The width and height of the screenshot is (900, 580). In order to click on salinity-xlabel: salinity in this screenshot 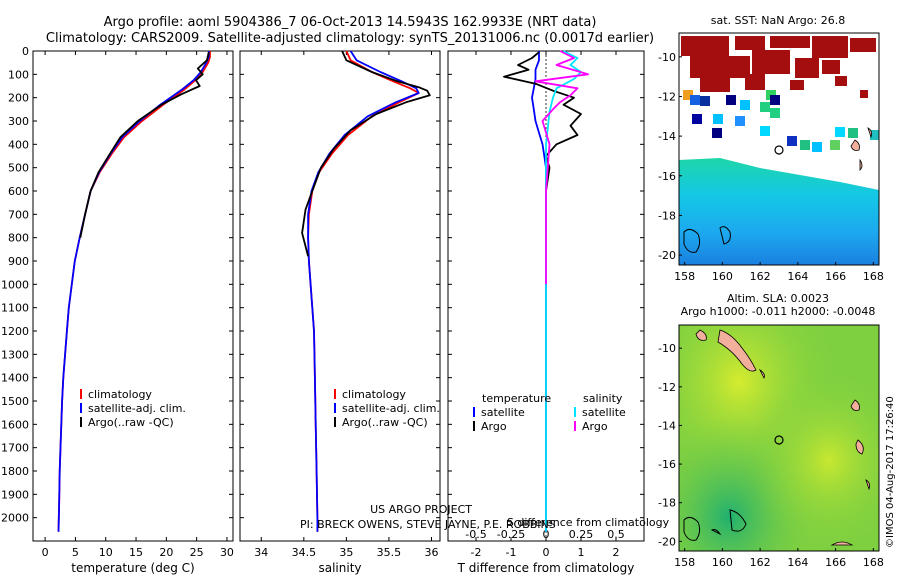, I will do `click(339, 568)`.